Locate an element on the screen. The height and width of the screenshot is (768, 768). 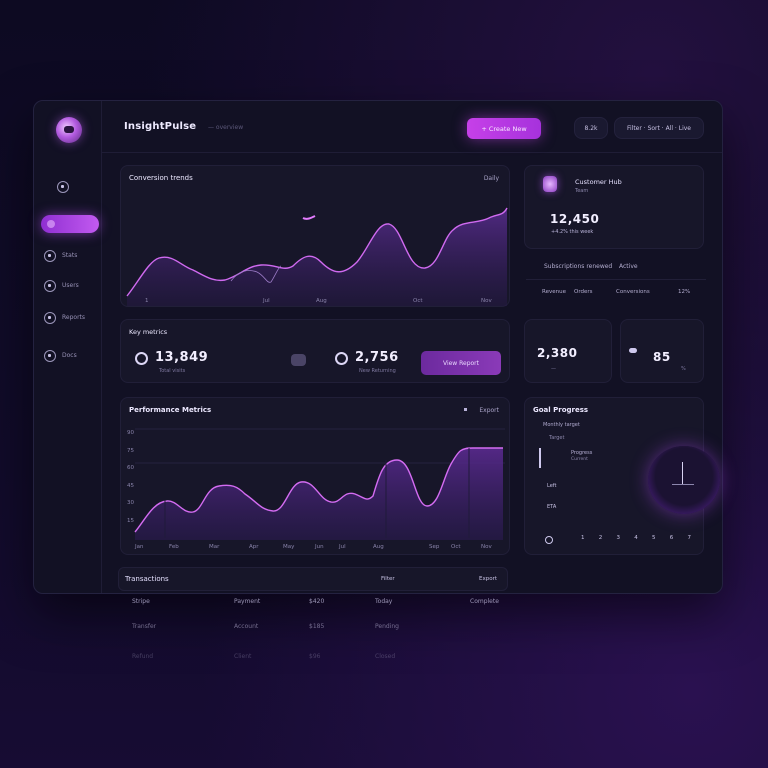
x-tick: Oct is located at coordinates (418, 301).